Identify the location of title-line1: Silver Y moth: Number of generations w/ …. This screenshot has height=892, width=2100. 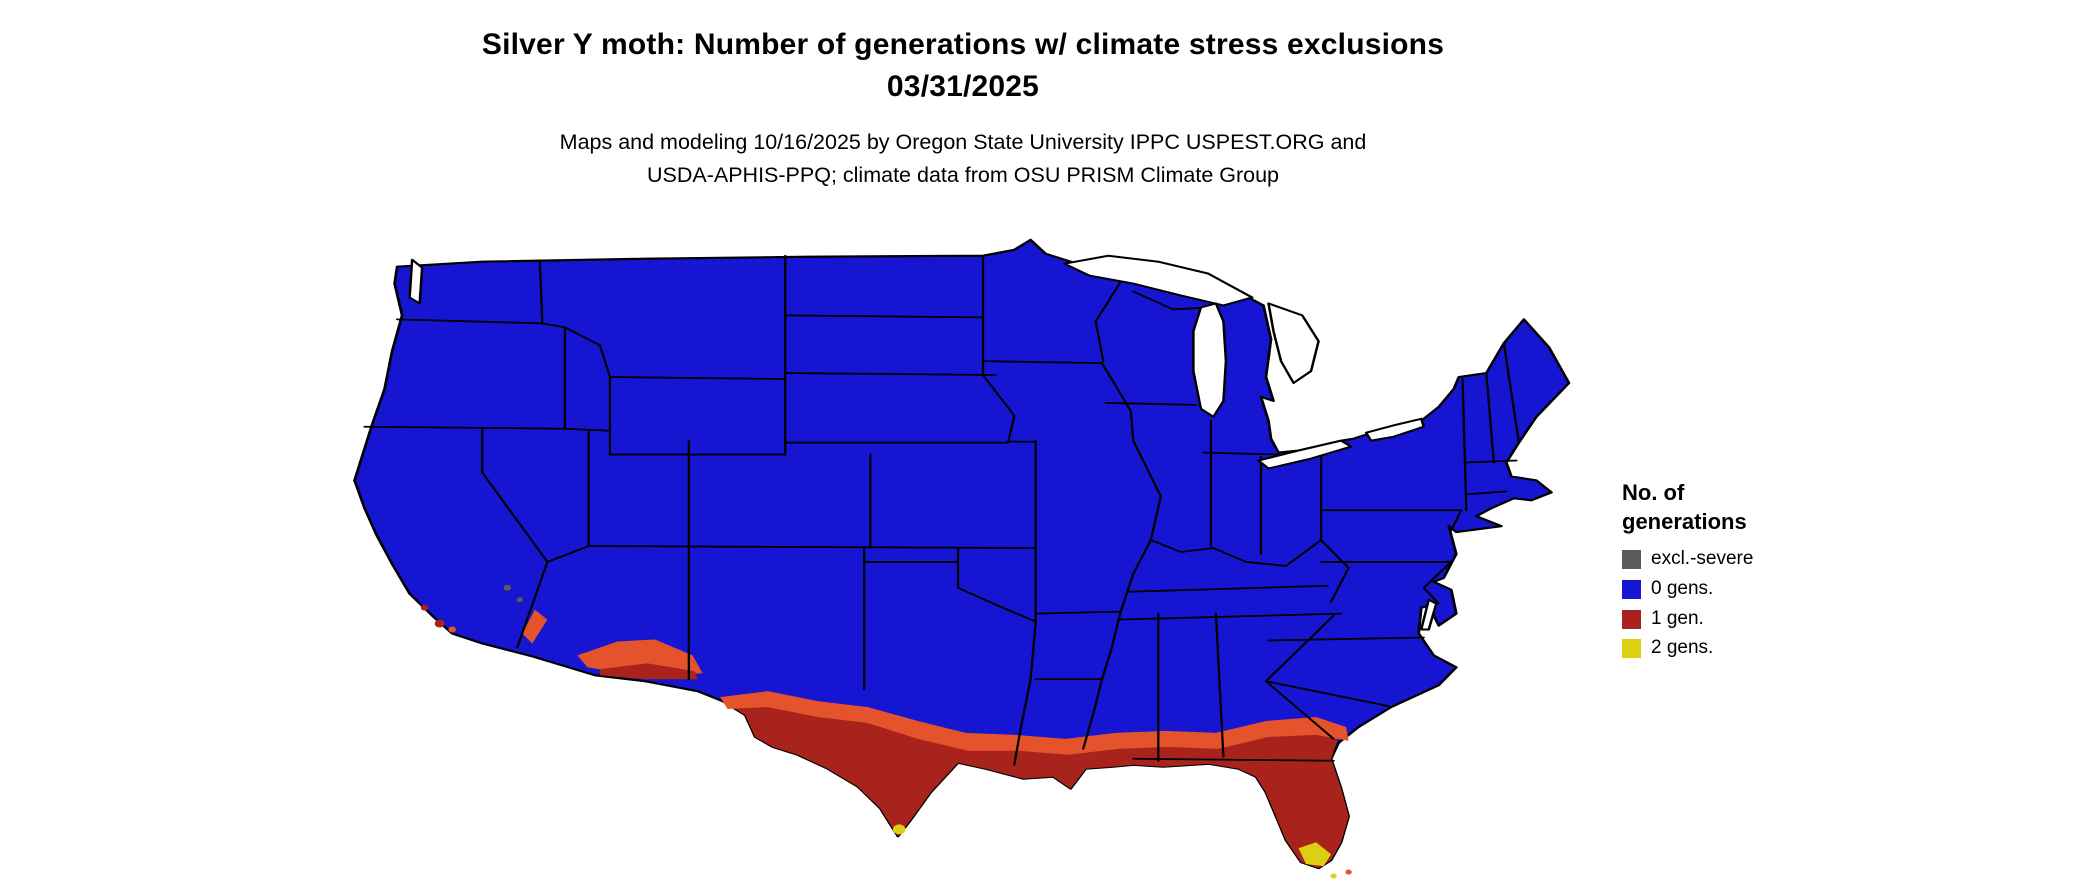
(963, 44).